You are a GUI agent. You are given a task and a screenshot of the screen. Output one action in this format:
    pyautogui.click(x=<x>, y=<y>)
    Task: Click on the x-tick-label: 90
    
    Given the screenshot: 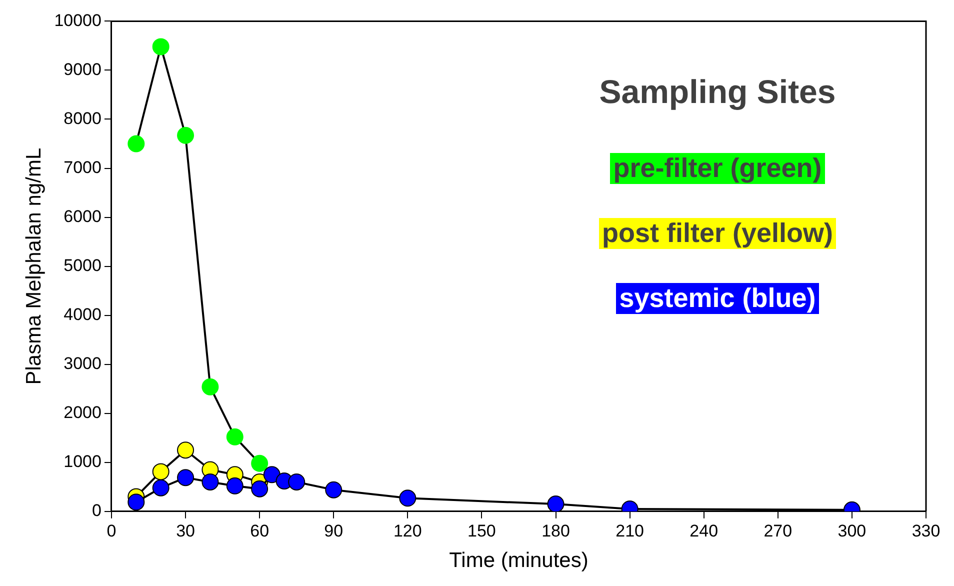 What is the action you would take?
    pyautogui.click(x=334, y=530)
    